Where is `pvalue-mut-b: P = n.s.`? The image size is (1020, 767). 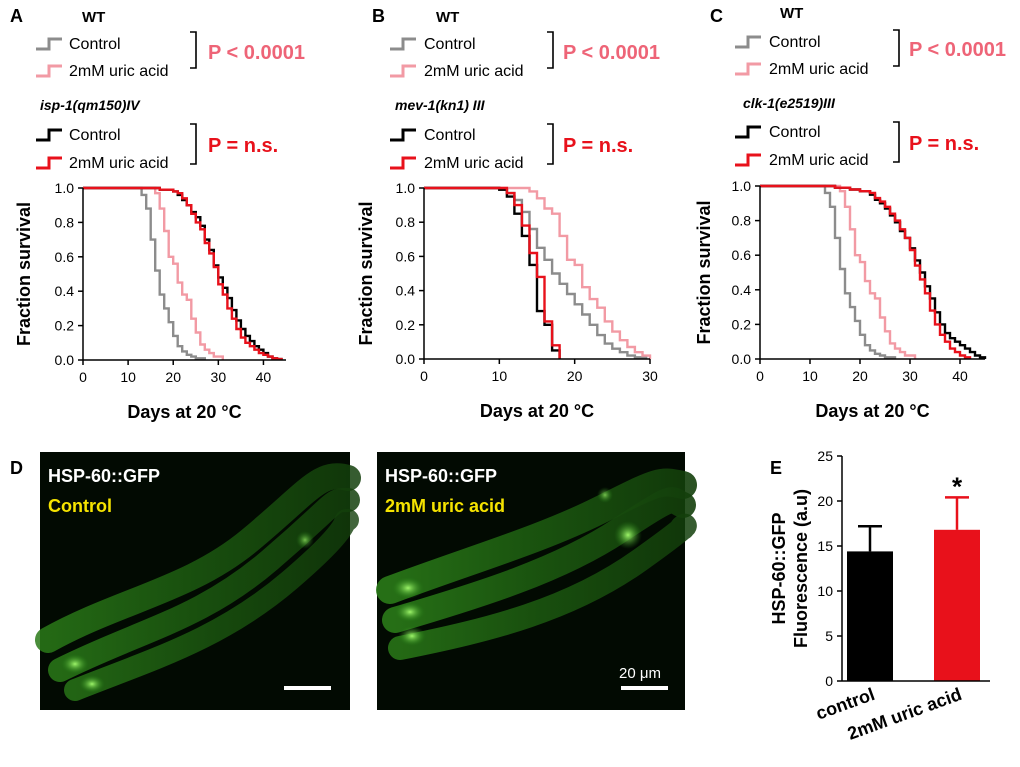
pvalue-mut-b: P = n.s. is located at coordinates (598, 146).